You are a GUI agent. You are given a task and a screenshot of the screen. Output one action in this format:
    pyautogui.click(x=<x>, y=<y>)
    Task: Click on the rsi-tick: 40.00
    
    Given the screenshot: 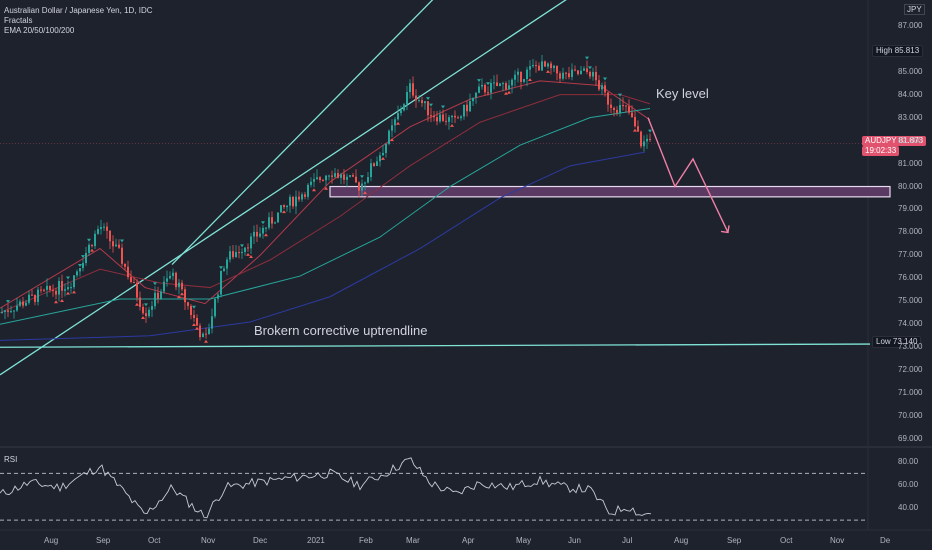 What is the action you would take?
    pyautogui.click(x=908, y=508)
    